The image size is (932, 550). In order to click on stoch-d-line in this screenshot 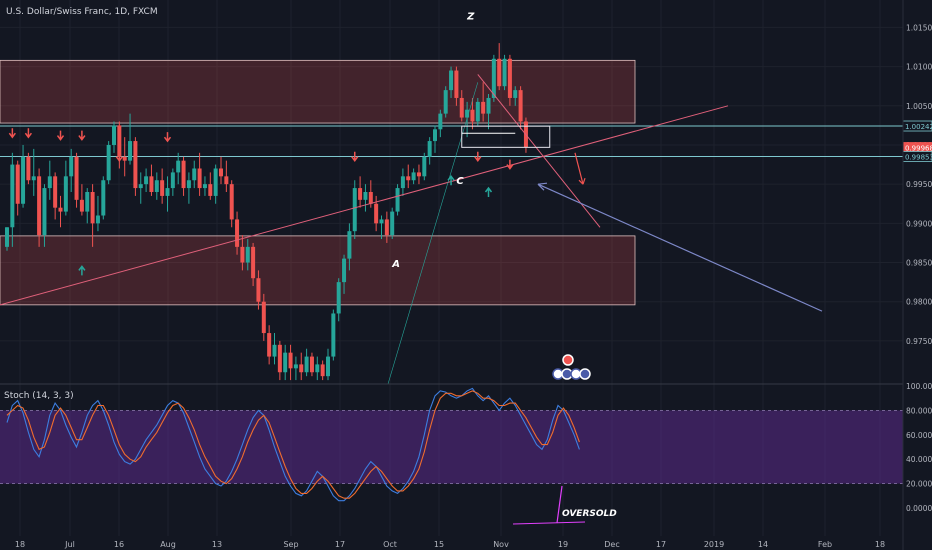, I will do `click(293, 444)`.